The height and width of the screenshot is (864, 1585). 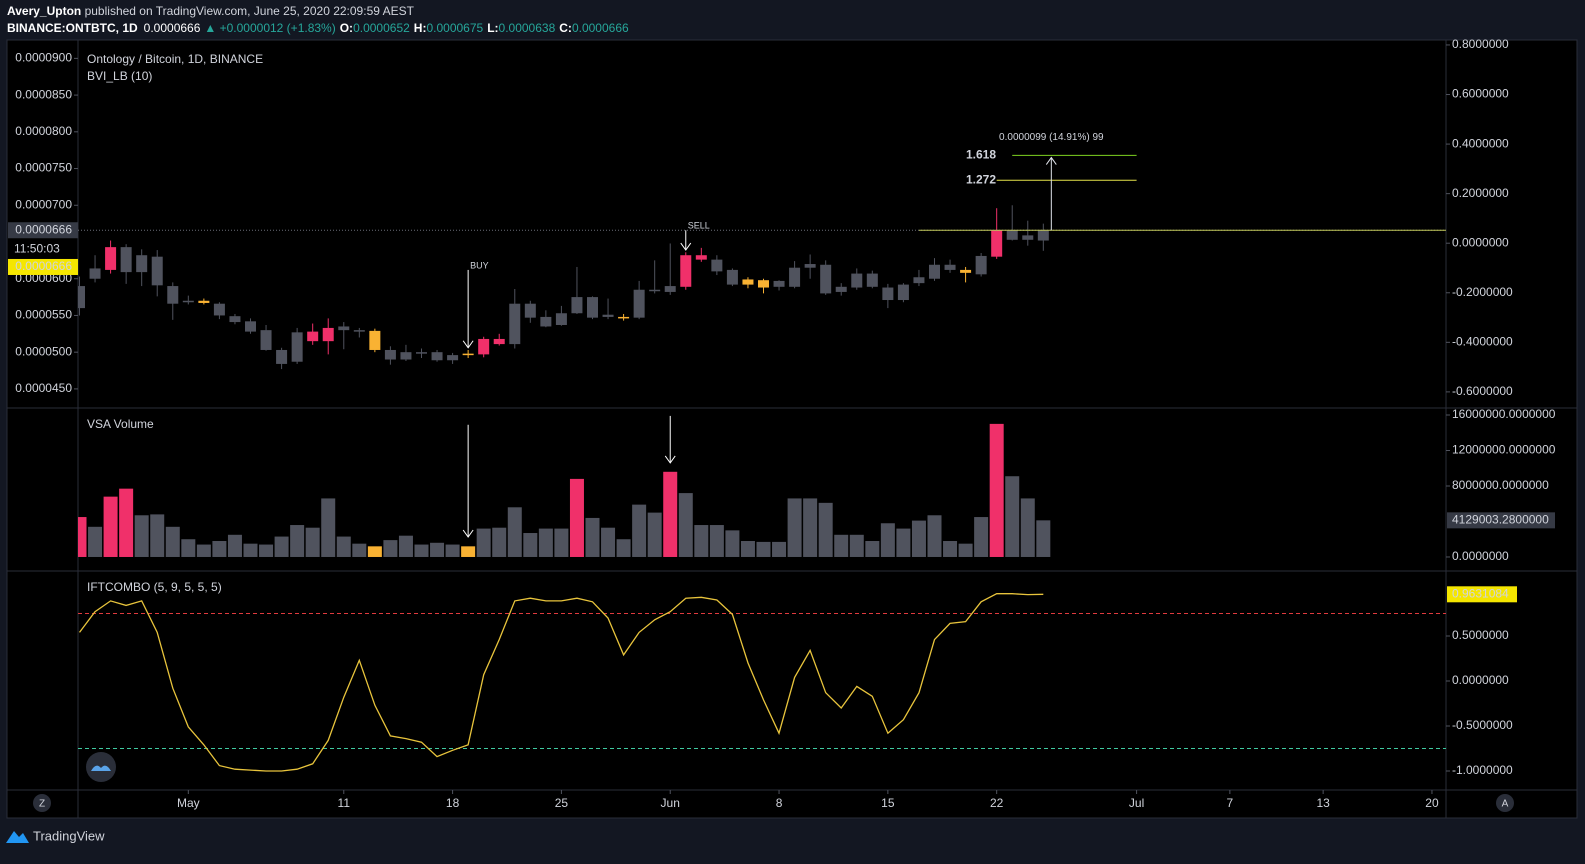 I want to click on indicator-title: BVI_LB (10), so click(x=119, y=76).